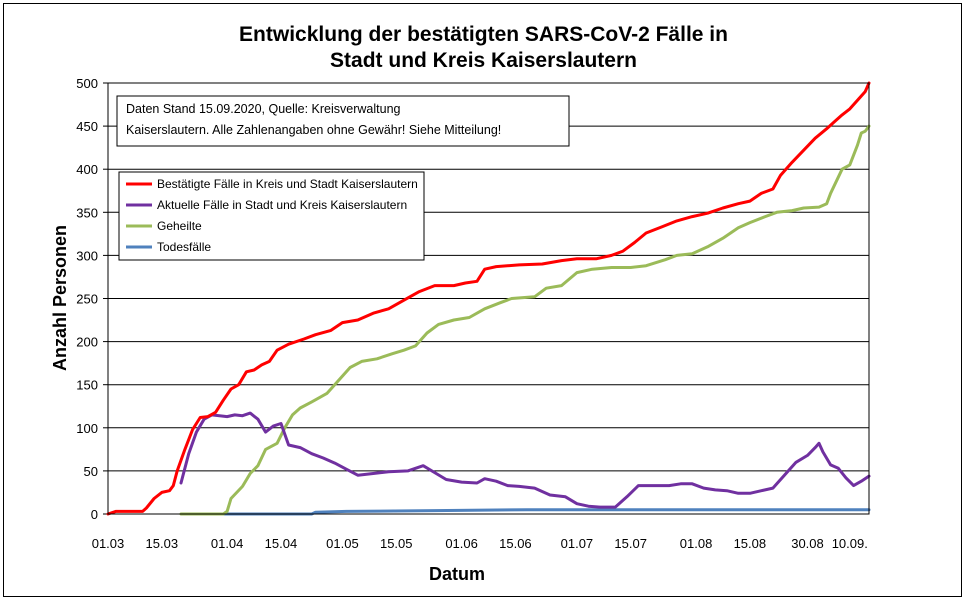 This screenshot has width=967, height=602. I want to click on y-tick-label: 350, so click(87, 212).